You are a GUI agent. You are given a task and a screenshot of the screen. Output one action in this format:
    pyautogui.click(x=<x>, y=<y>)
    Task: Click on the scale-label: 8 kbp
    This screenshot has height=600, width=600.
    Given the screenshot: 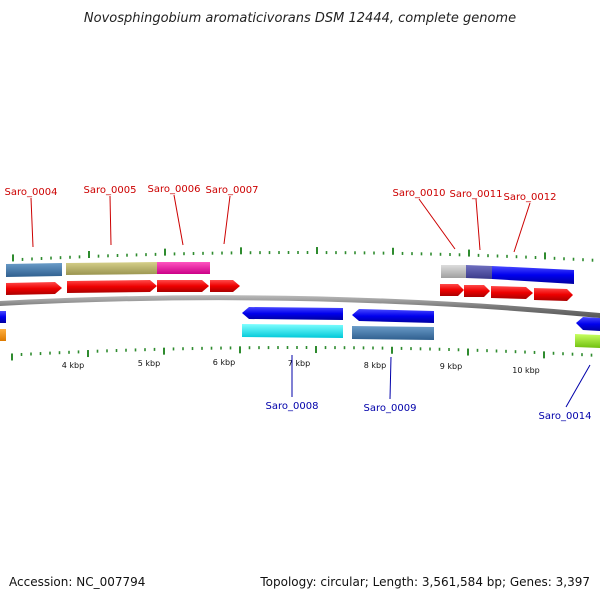 What is the action you would take?
    pyautogui.click(x=375, y=365)
    